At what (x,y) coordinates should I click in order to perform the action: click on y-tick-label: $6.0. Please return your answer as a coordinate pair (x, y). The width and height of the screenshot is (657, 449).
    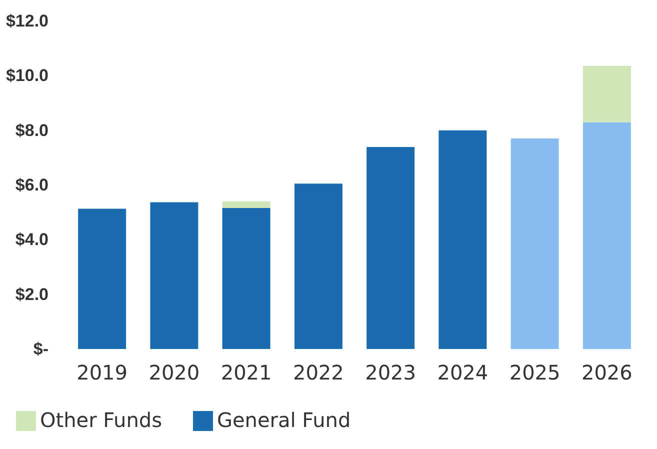
    Looking at the image, I should click on (31, 185).